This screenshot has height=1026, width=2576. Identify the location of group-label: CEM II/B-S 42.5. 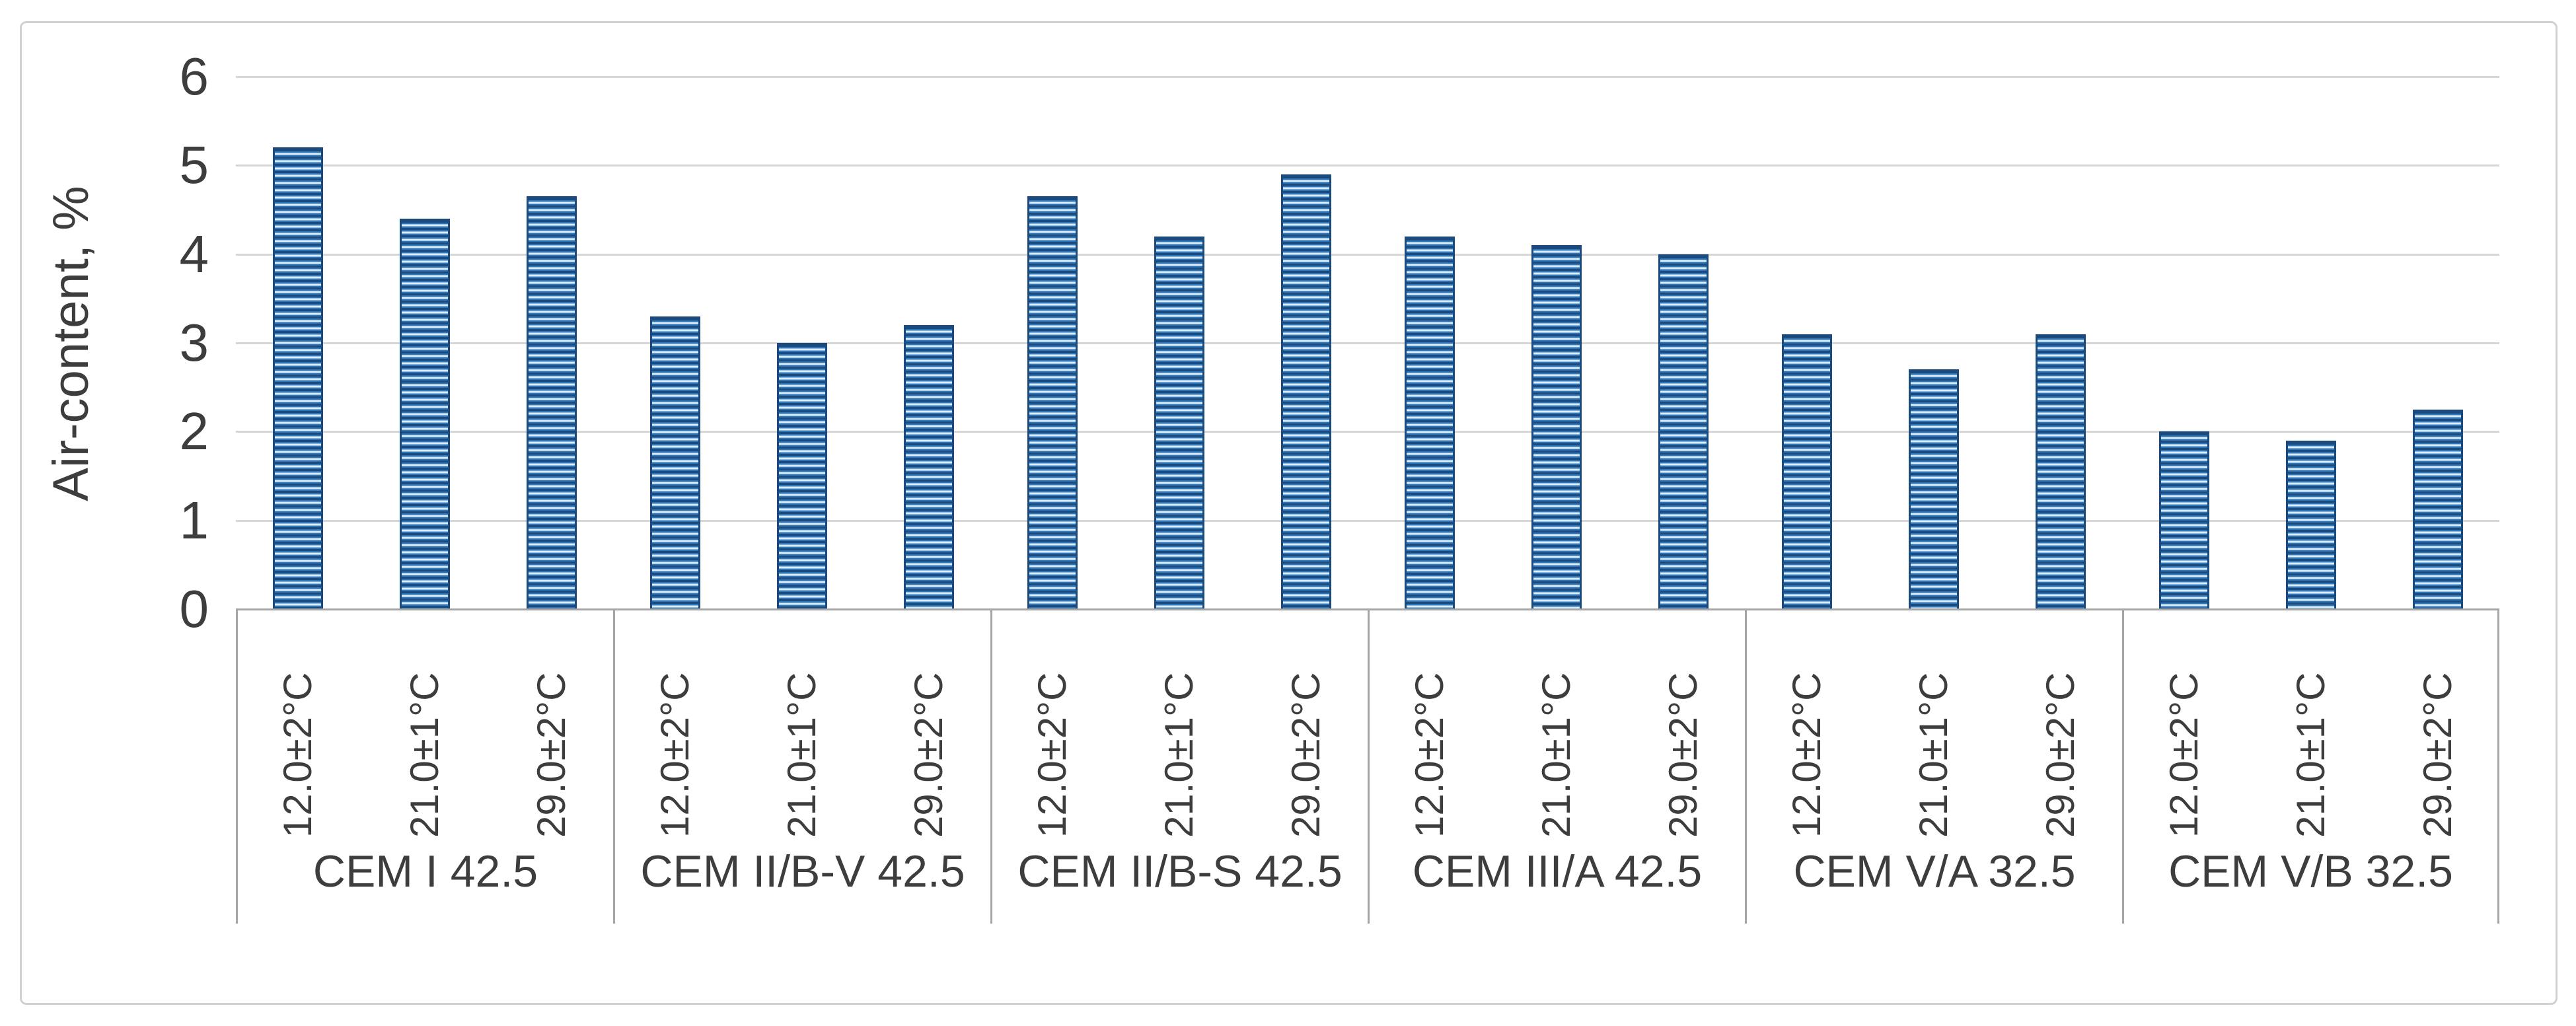
(1180, 871).